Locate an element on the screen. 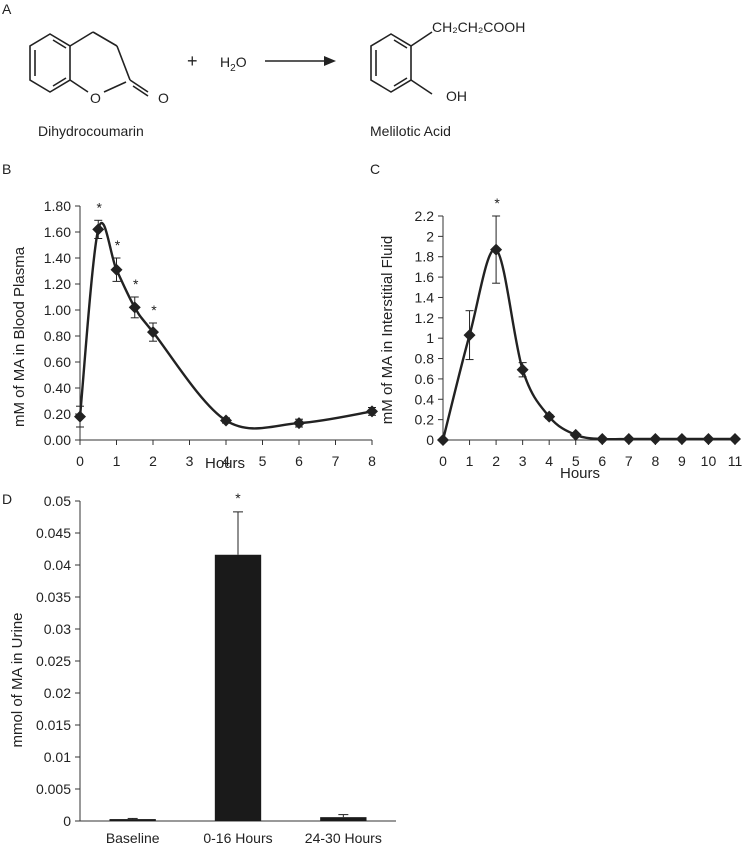 The width and height of the screenshot is (742, 843). panel-b-x-tick-label: 4 is located at coordinates (226, 461).